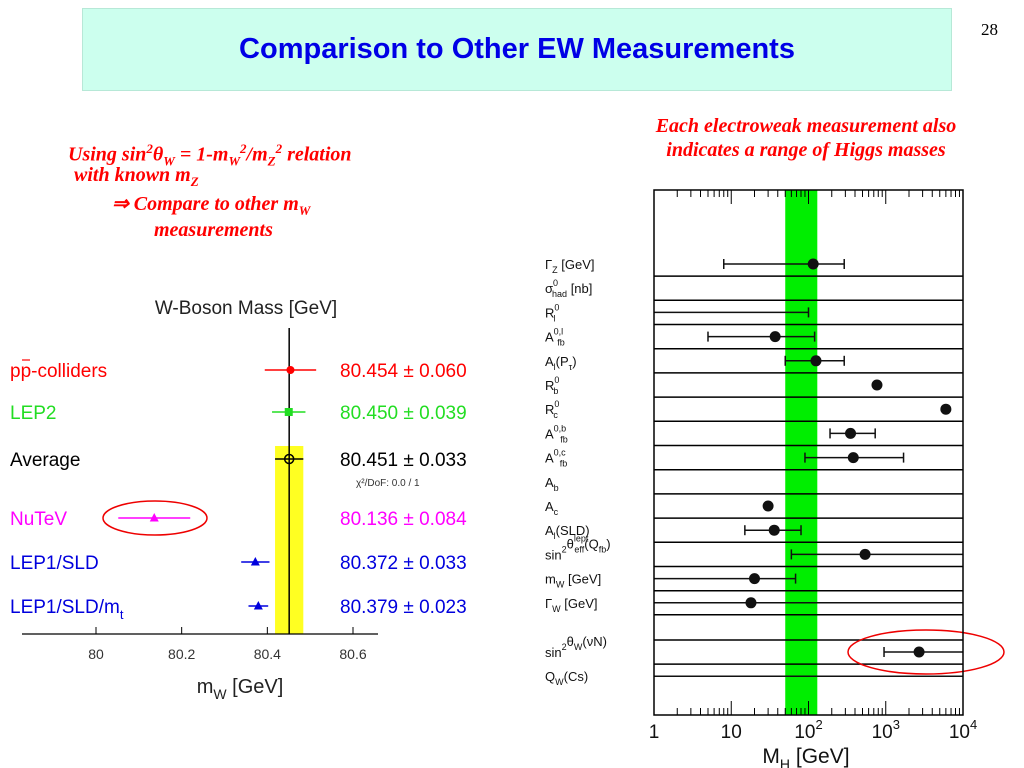 The image size is (1024, 768). Describe the element at coordinates (33, 413) in the screenshot. I see `w-series-name: LEP2` at that location.